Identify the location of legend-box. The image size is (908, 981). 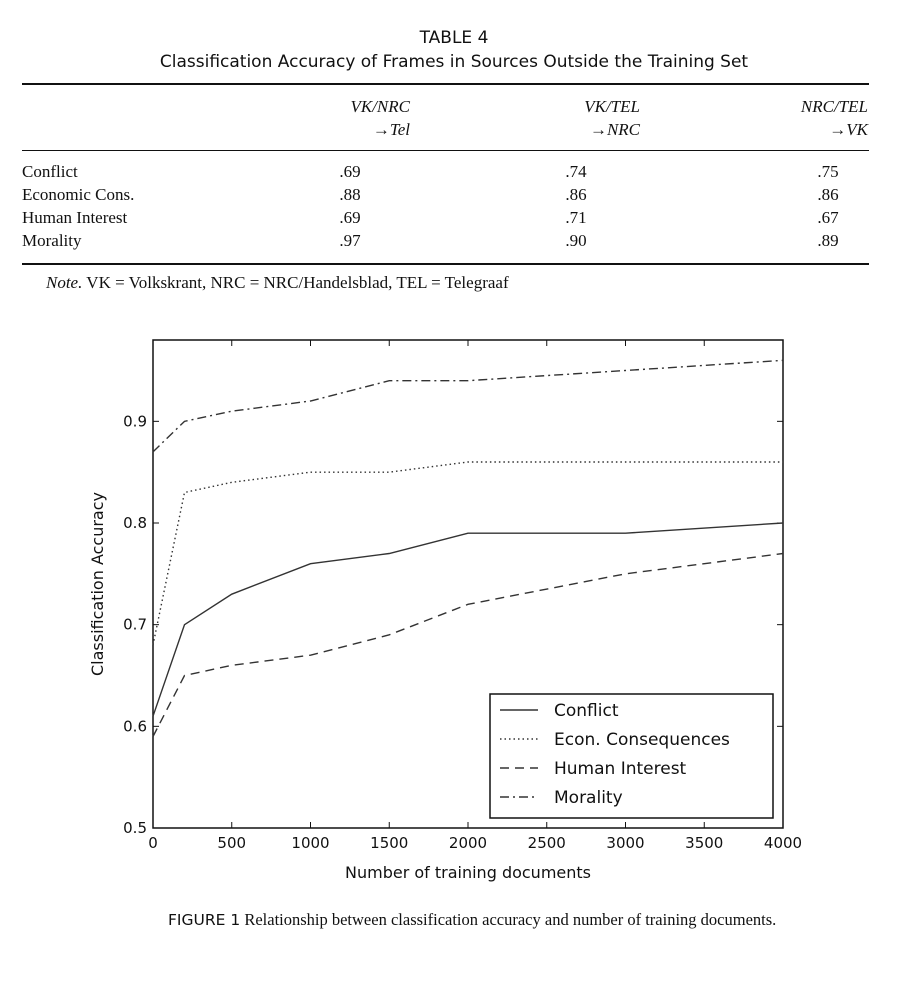
(631, 756).